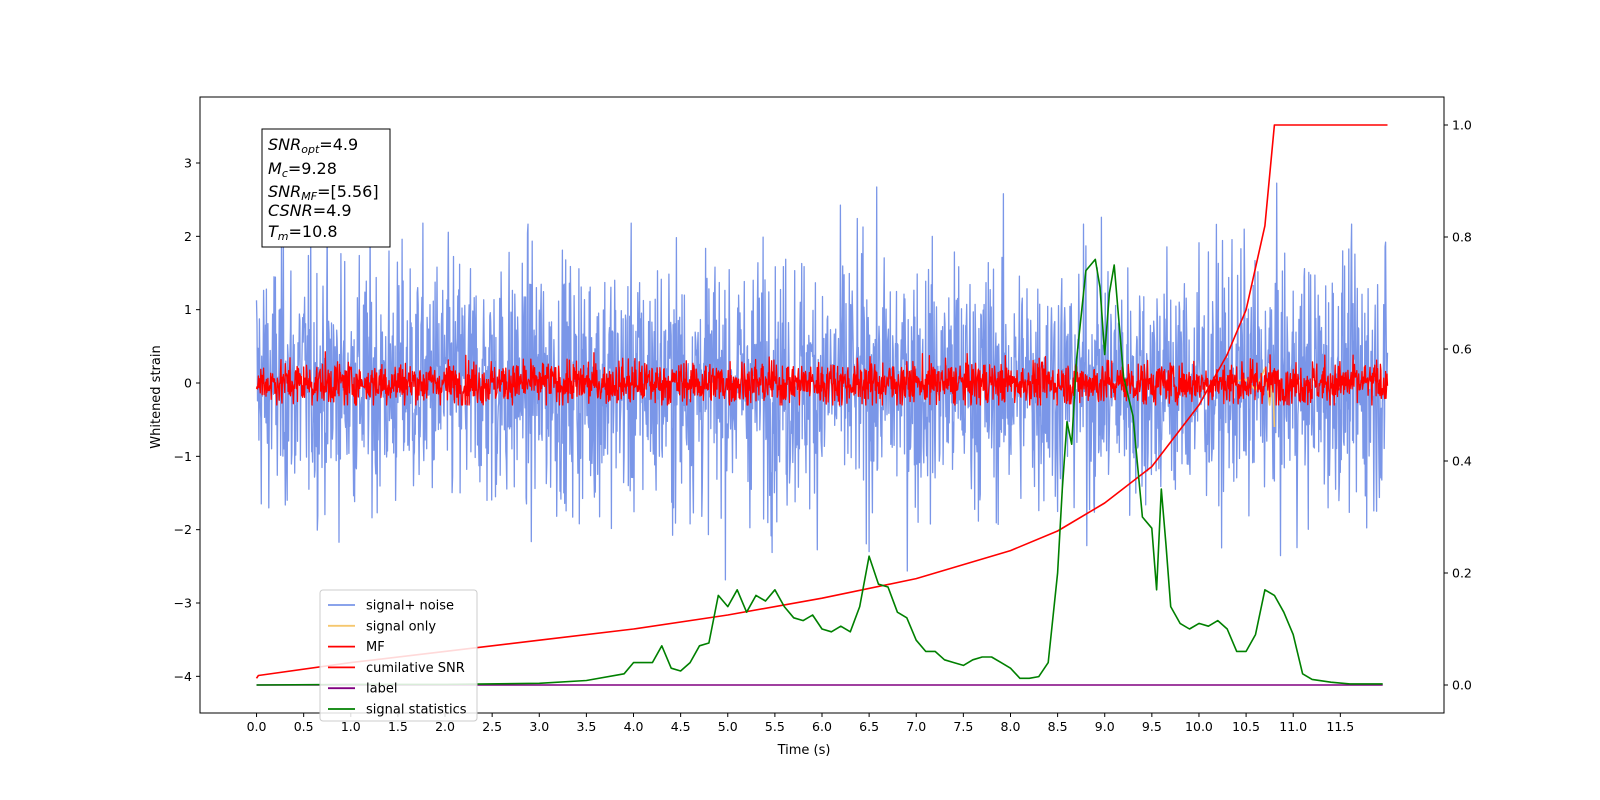  I want to click on y-right-tick-label: 0.6, so click(1462, 349).